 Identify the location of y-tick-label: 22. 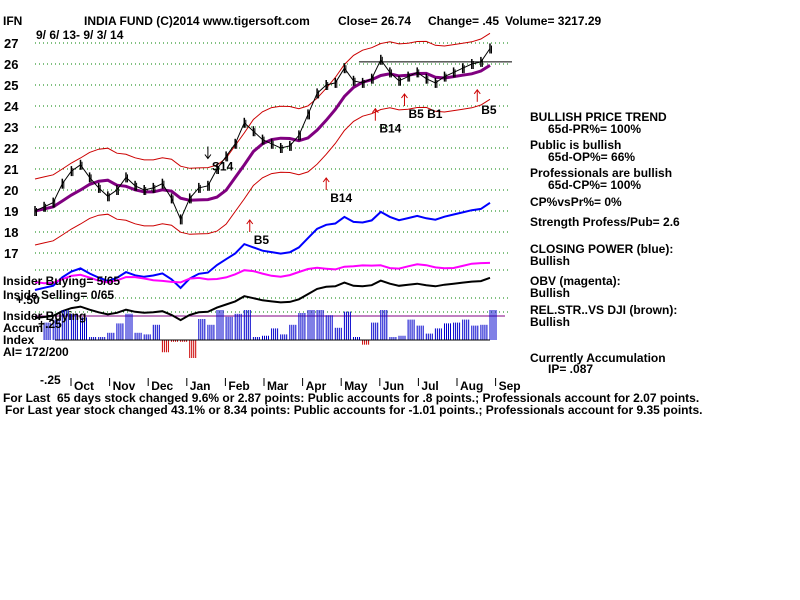
(11, 148).